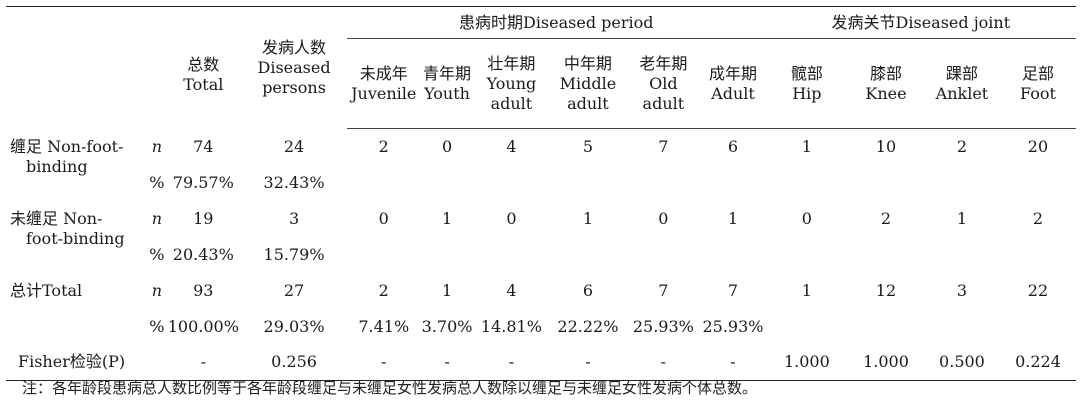 This screenshot has width=1080, height=407. I want to click on table-row: % 20.43% 15.79%, so click(541, 255).